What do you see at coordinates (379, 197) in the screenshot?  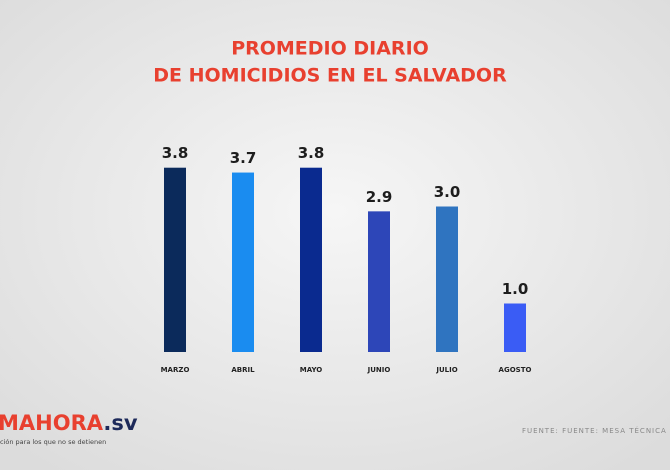 I see `value-label: 2.9` at bounding box center [379, 197].